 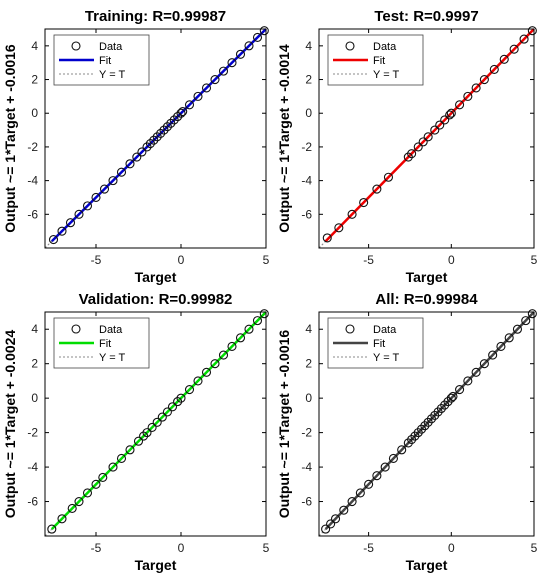 What do you see at coordinates (155, 16) in the screenshot?
I see `chart-title: Training: R=0.99987` at bounding box center [155, 16].